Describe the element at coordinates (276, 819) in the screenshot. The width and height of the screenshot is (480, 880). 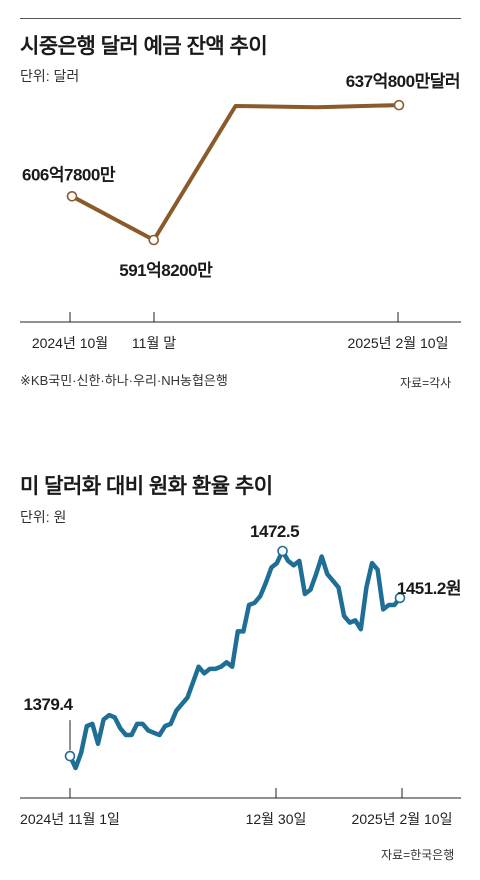
I see `chart2-x-tick-label: 12월 30일` at that location.